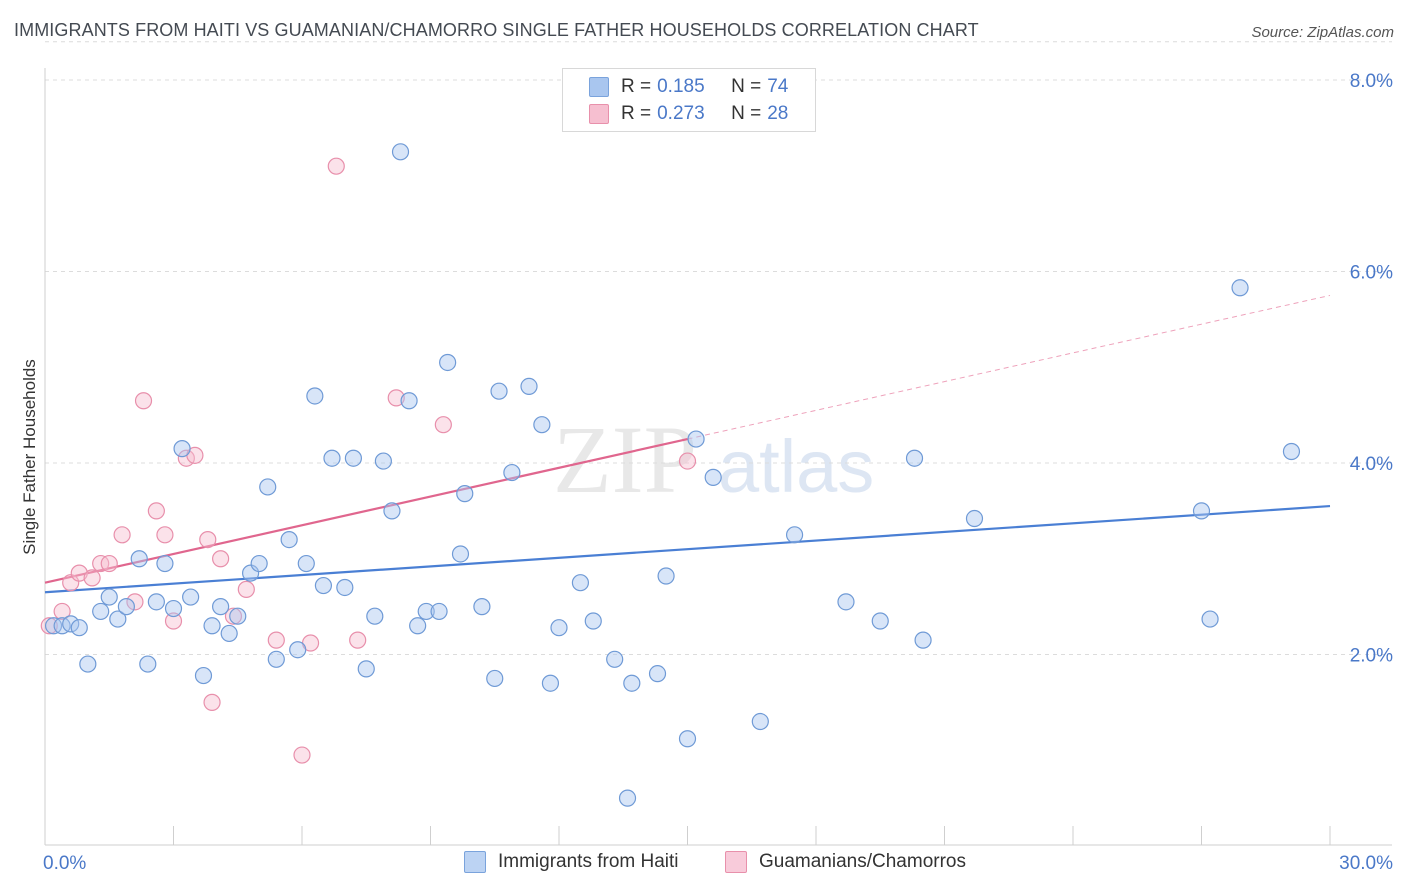 This screenshot has height=892, width=1406. I want to click on trendline-guam-extension, so click(1009, 367).